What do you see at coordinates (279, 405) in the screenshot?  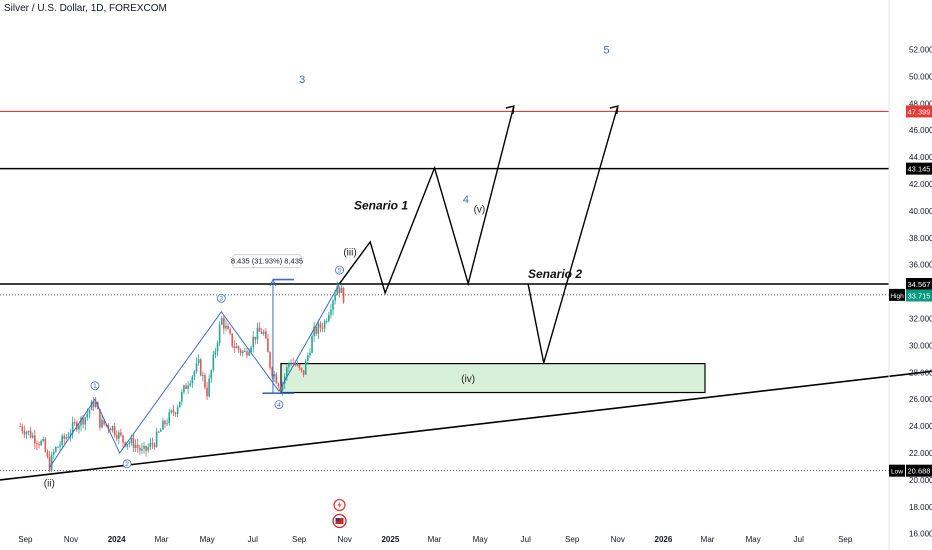 I see `wave-count-label: 4` at bounding box center [279, 405].